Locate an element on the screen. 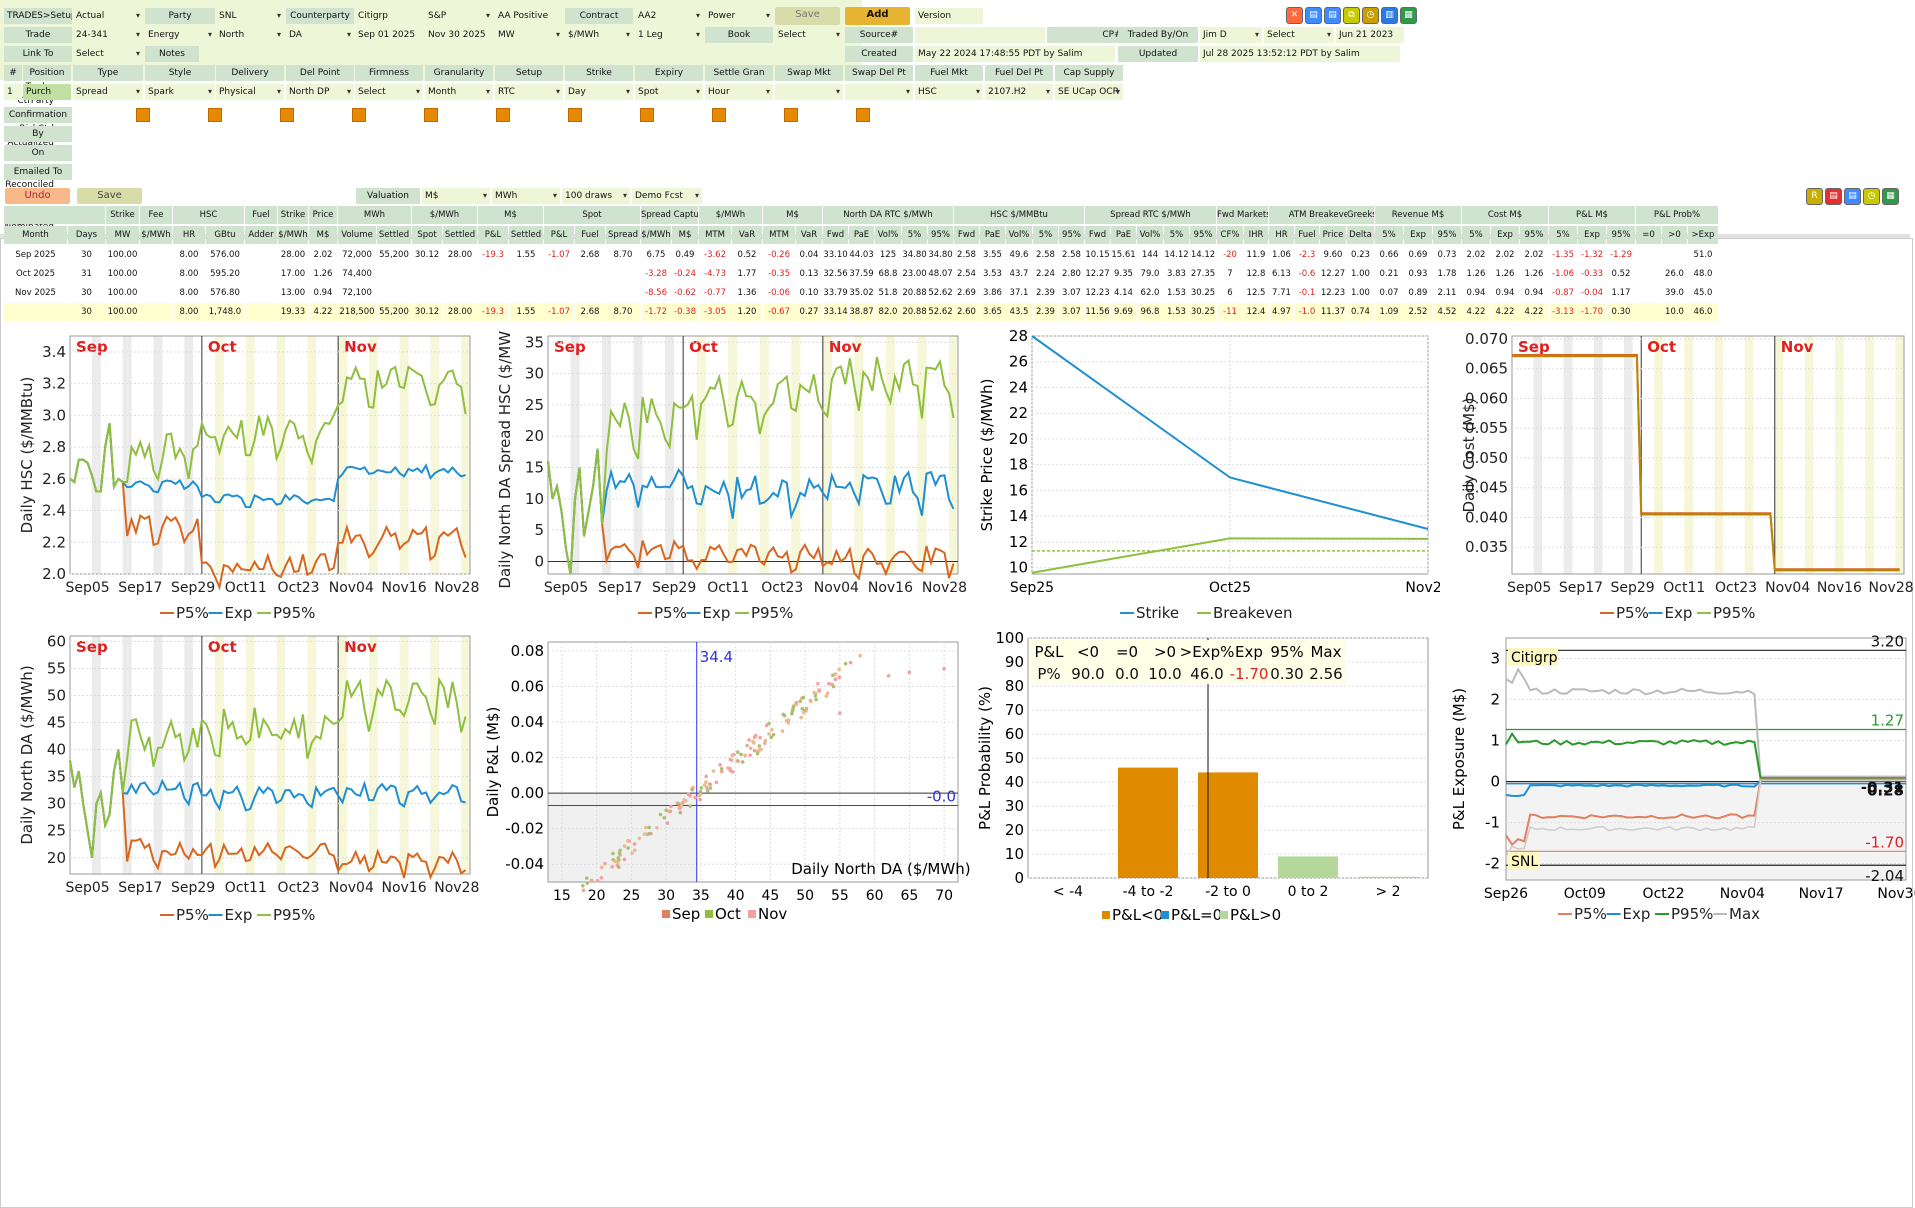  grid-col-header: P&L is located at coordinates (559, 235).